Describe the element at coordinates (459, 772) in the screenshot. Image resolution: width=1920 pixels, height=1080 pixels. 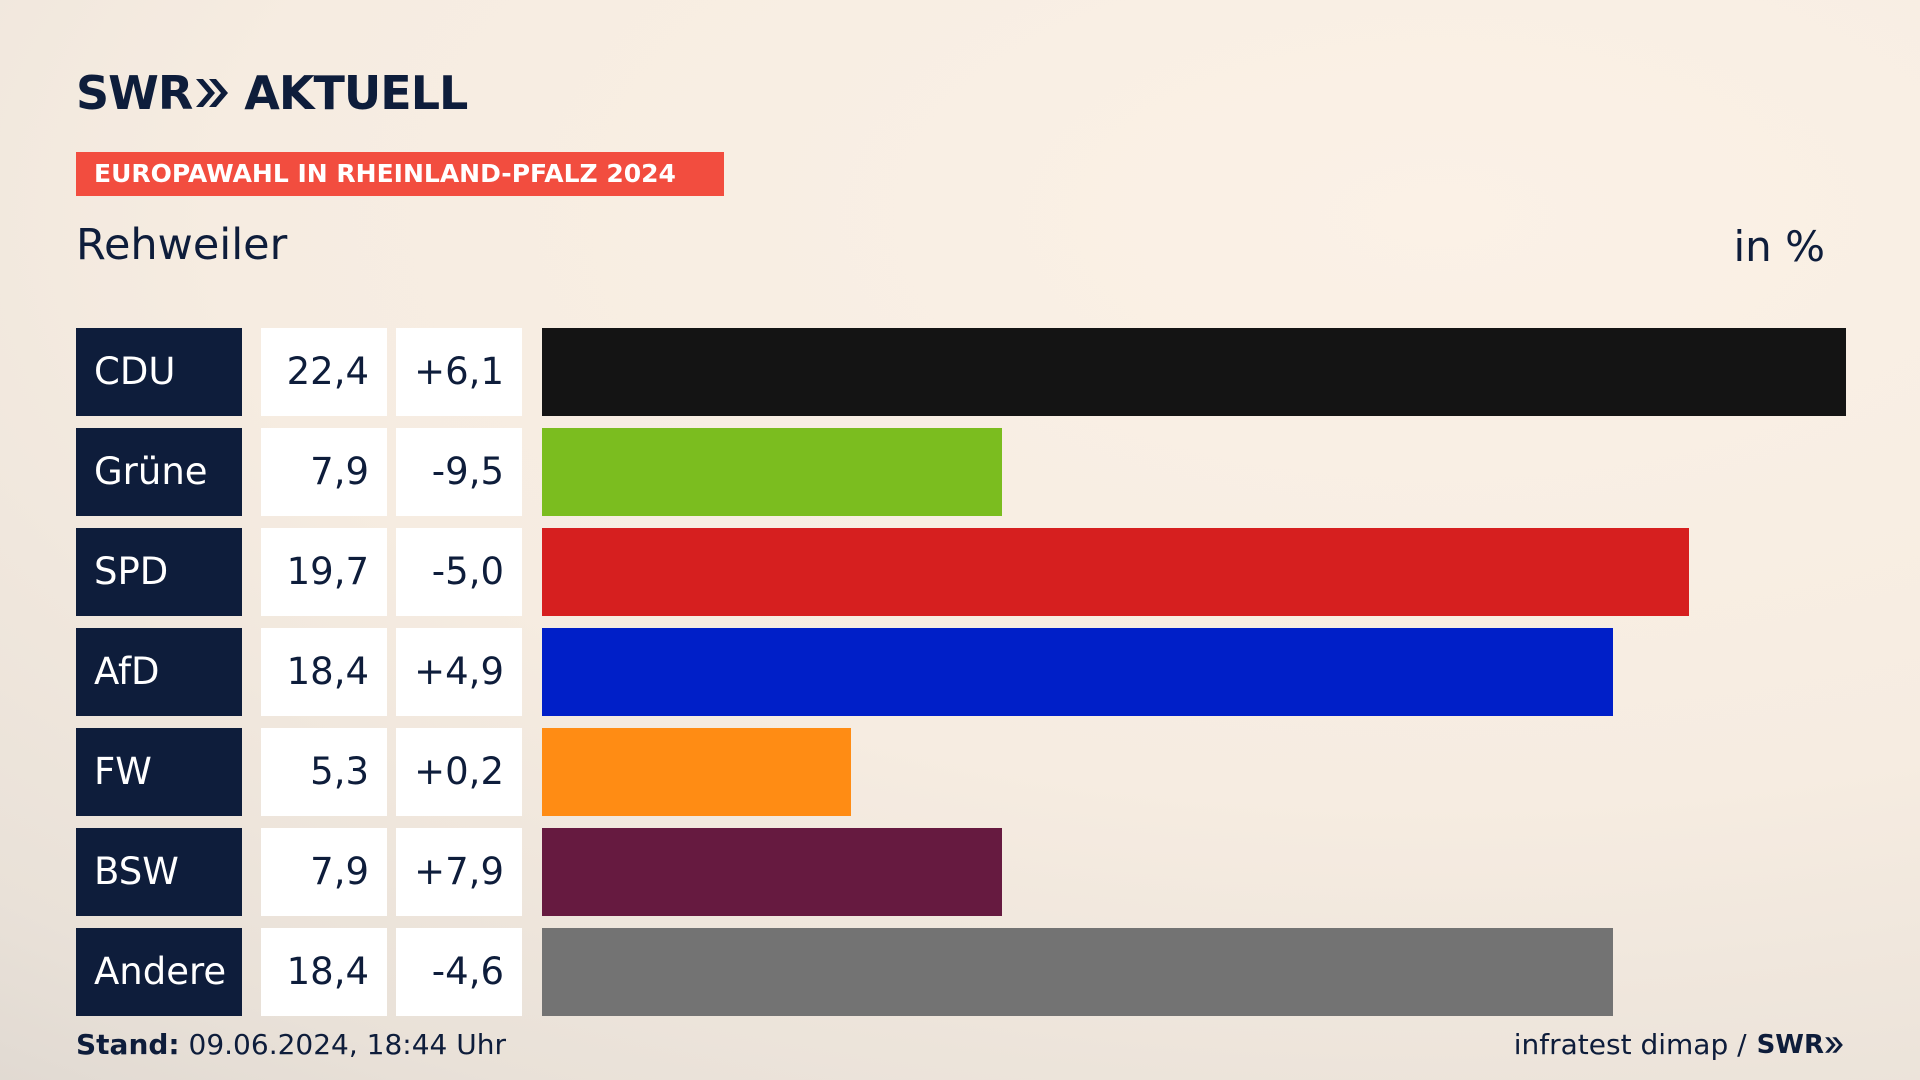
I see `vote-change-value: +0,2` at that location.